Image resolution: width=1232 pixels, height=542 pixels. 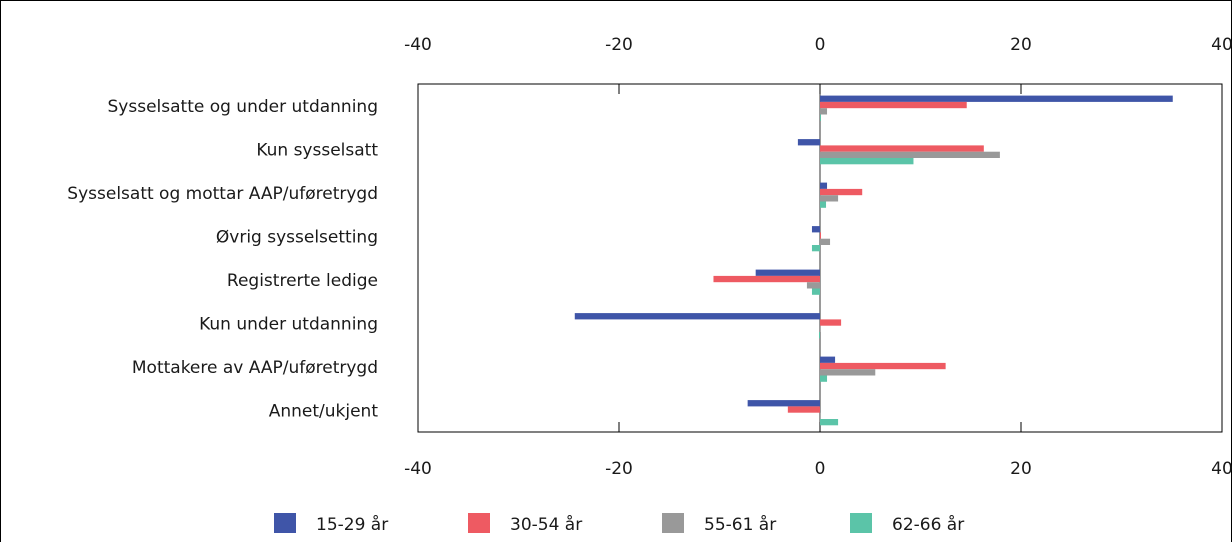 What do you see at coordinates (546, 524) in the screenshot?
I see `legend-label: 30-54 år` at bounding box center [546, 524].